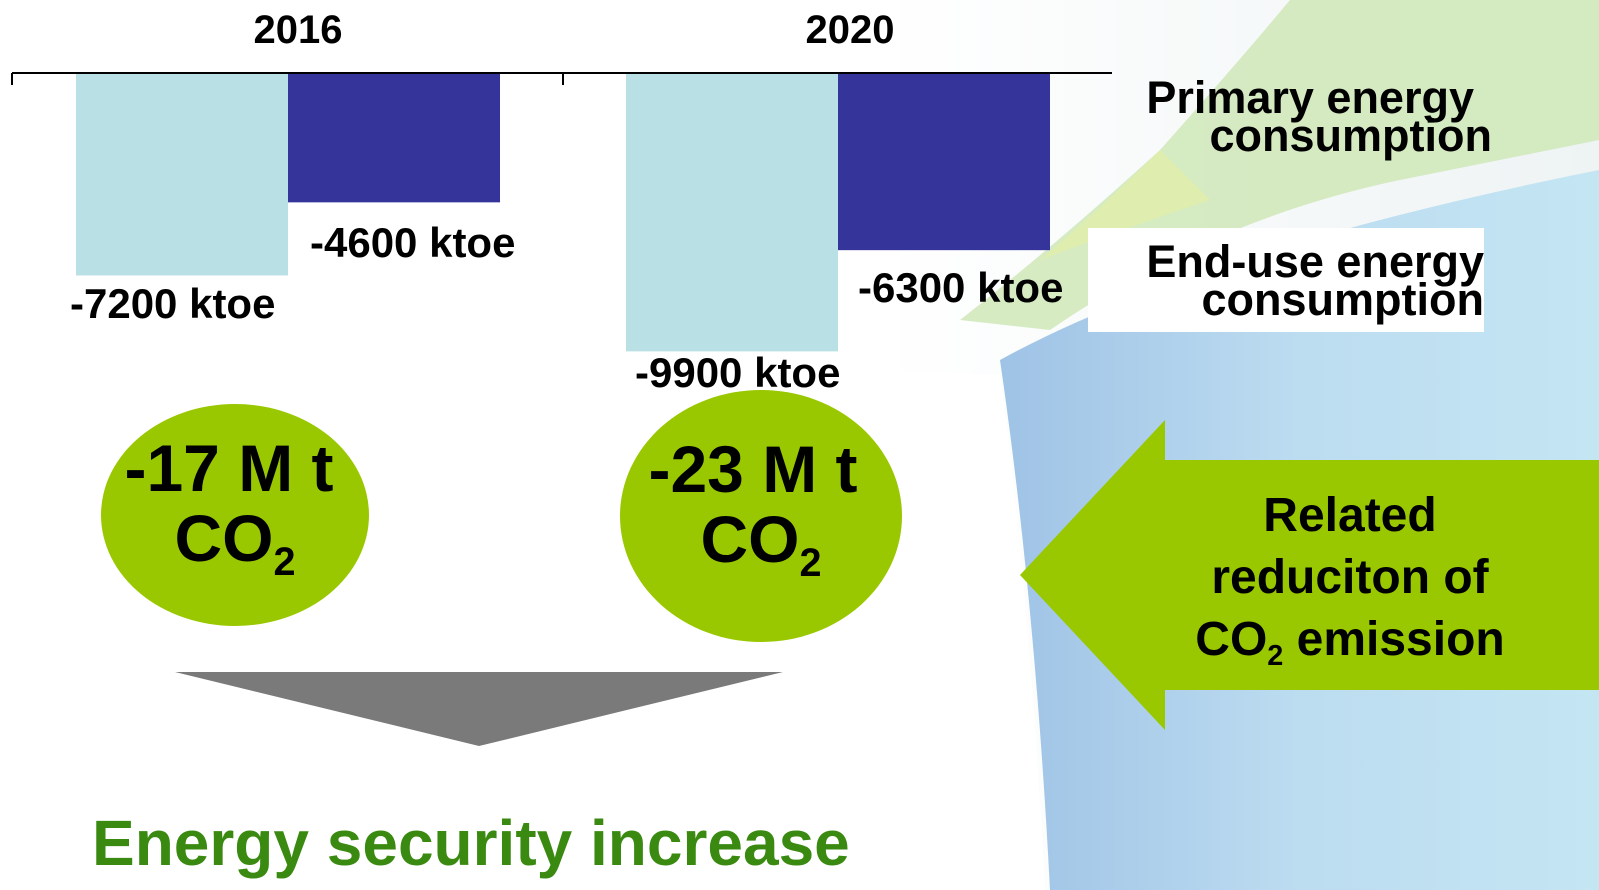  I want to click on category-label-2020: 2020, so click(850, 30).